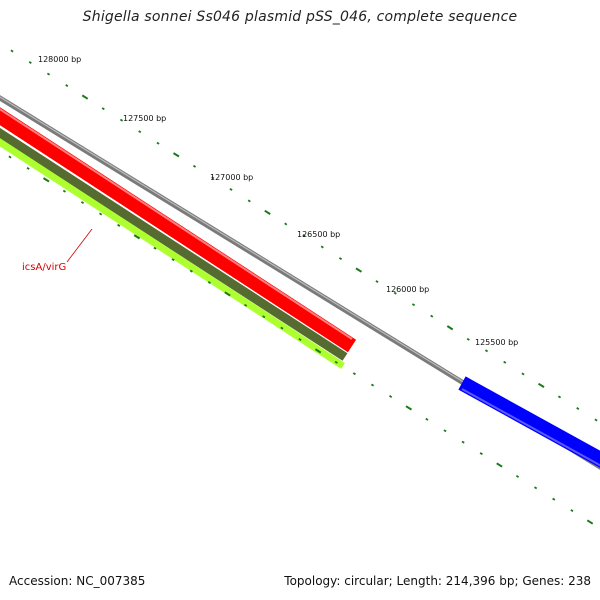 Image resolution: width=600 pixels, height=600 pixels. Describe the element at coordinates (318, 234) in the screenshot. I see `scale-label-126500: 126500 bp` at that location.